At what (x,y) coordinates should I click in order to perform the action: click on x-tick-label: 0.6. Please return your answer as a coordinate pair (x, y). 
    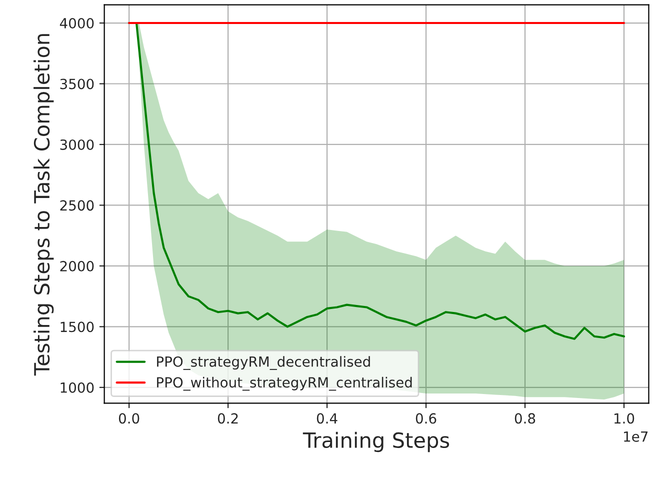
    Looking at the image, I should click on (426, 418).